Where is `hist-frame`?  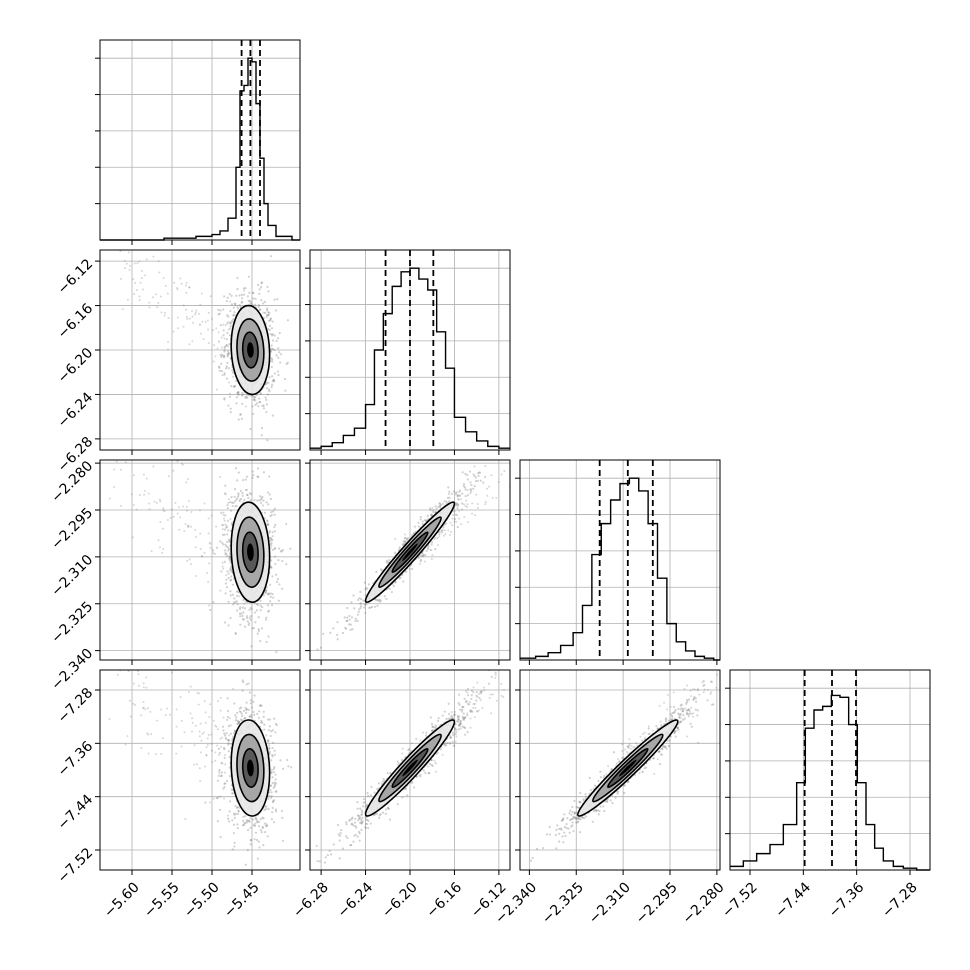
hist-frame is located at coordinates (200, 140).